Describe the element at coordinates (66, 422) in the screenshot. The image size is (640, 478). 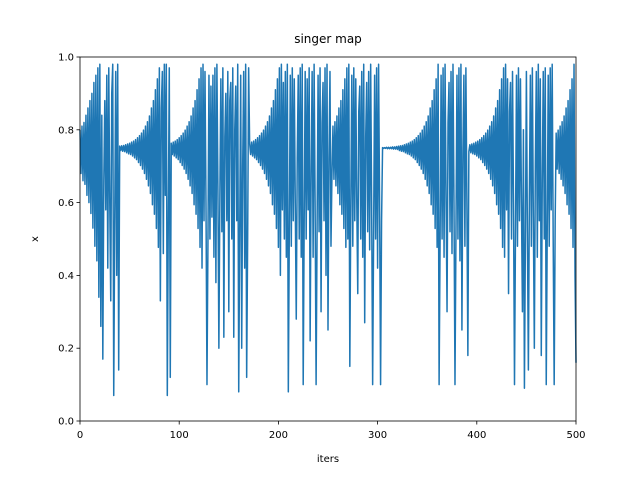
I see `y-tick-label: 0.0` at that location.